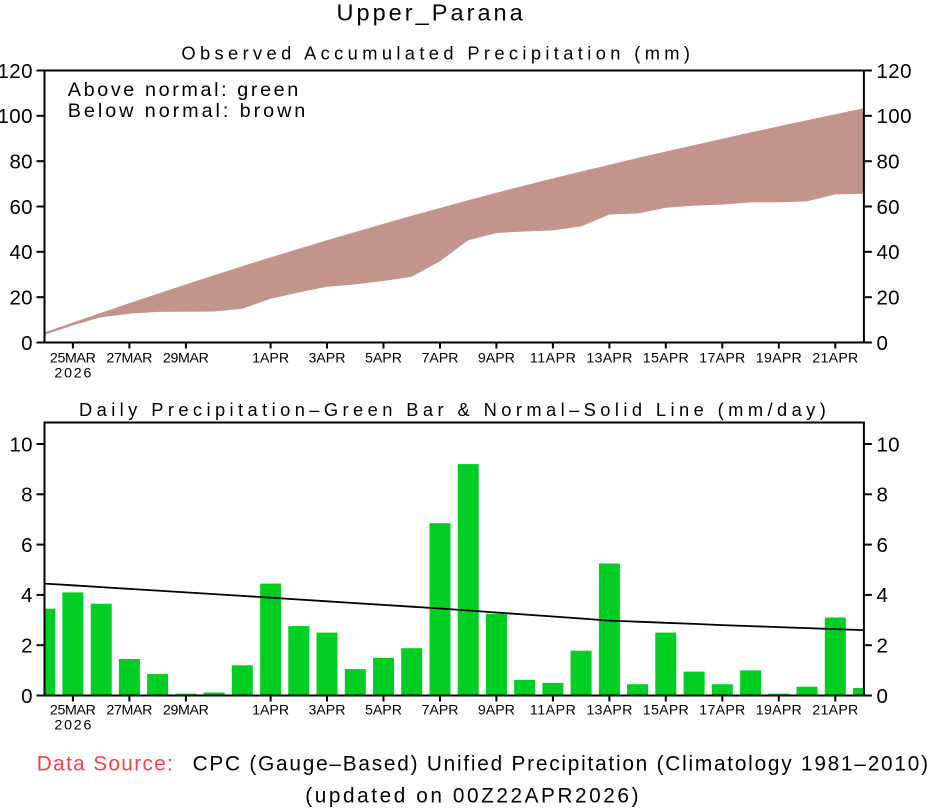 Image resolution: width=933 pixels, height=809 pixels. What do you see at coordinates (186, 111) in the screenshot?
I see `svg-text: Below normal: brown` at bounding box center [186, 111].